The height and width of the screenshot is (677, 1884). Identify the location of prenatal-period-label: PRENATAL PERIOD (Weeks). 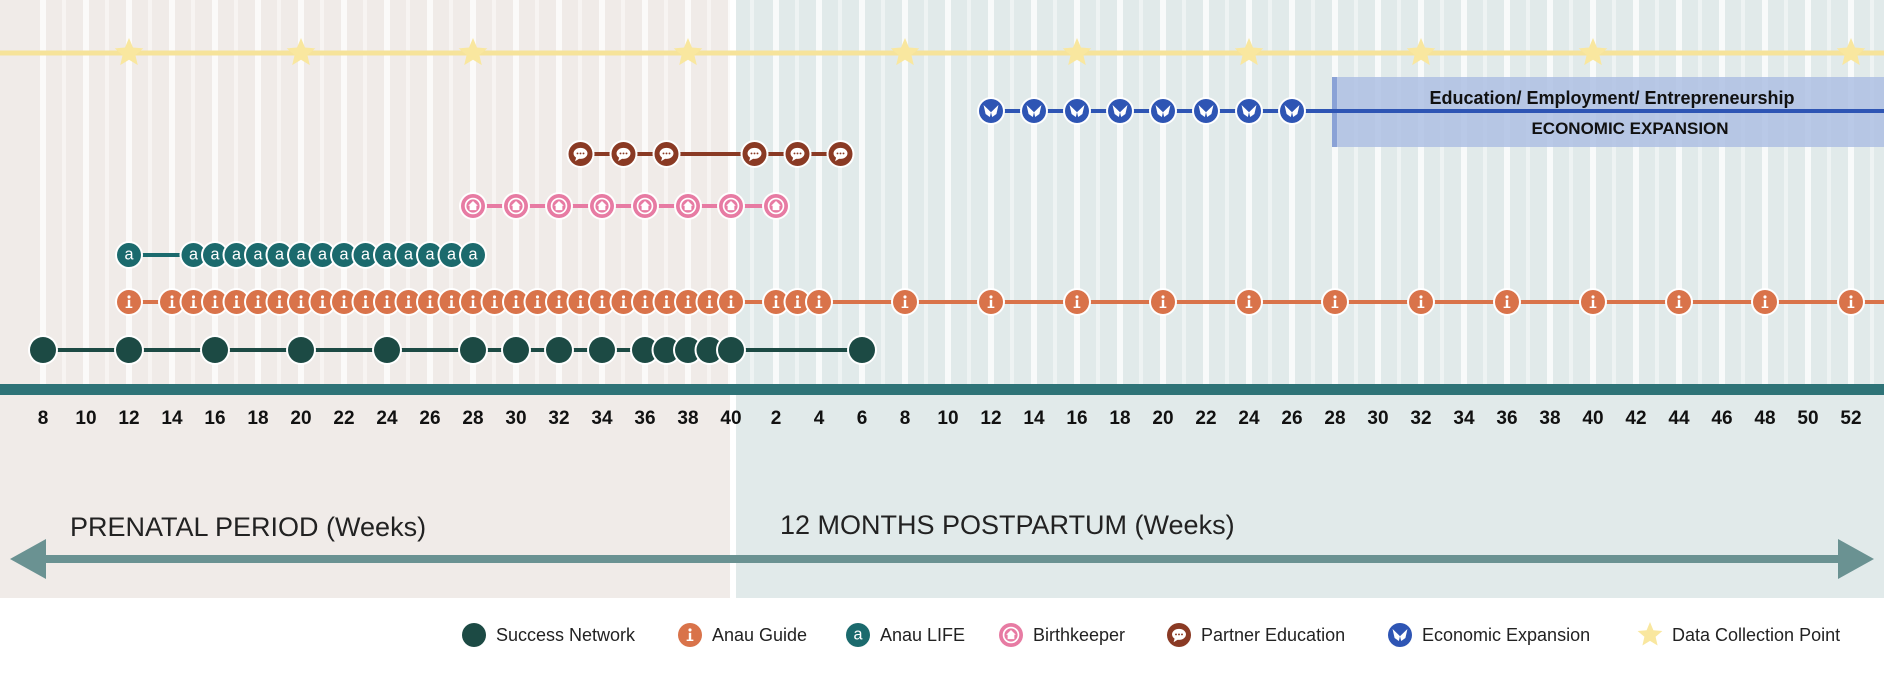
(248, 527).